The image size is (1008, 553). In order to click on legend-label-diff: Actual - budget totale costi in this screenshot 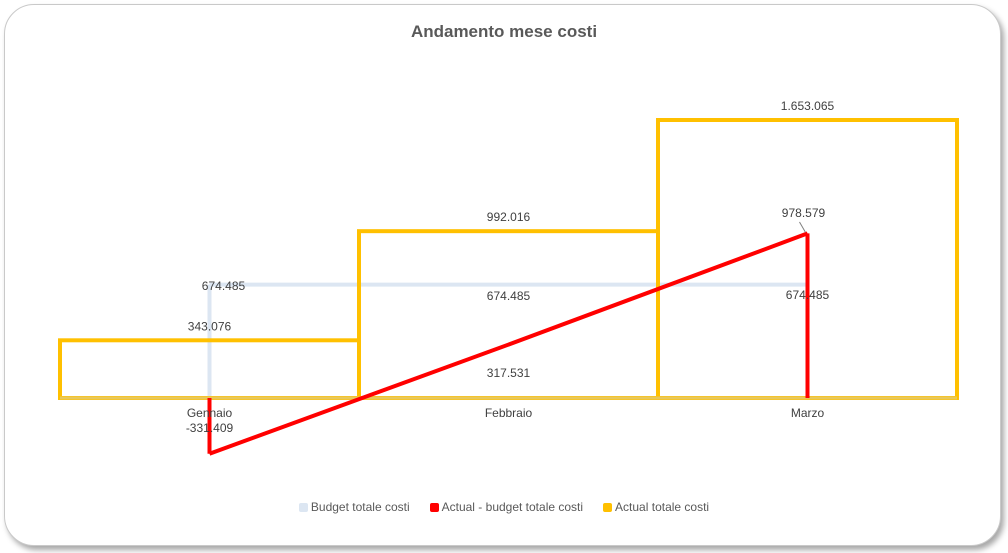, I will do `click(512, 507)`.